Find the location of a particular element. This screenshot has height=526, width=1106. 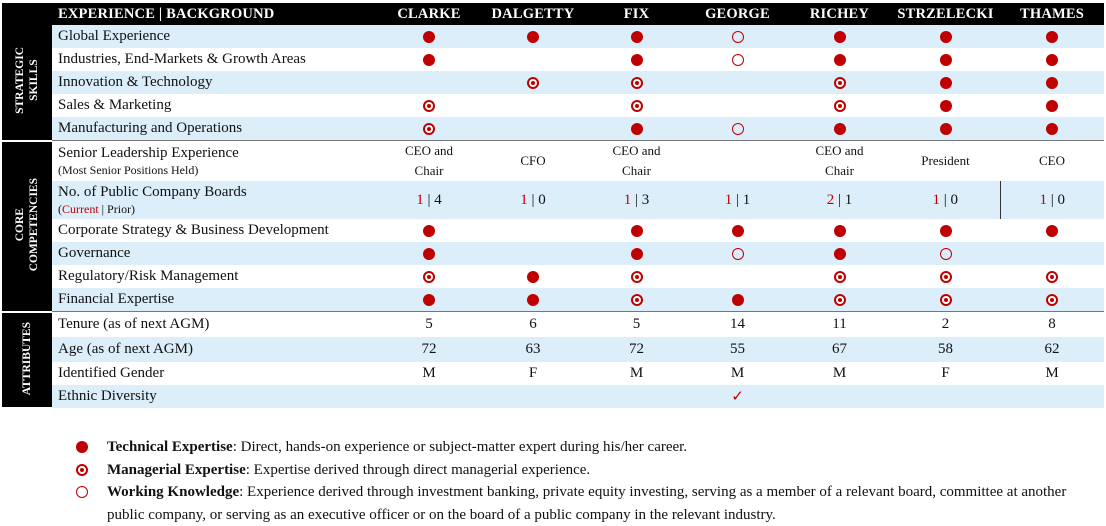

row-label: Industries, End-Markets & Growth Areas is located at coordinates (215, 59).